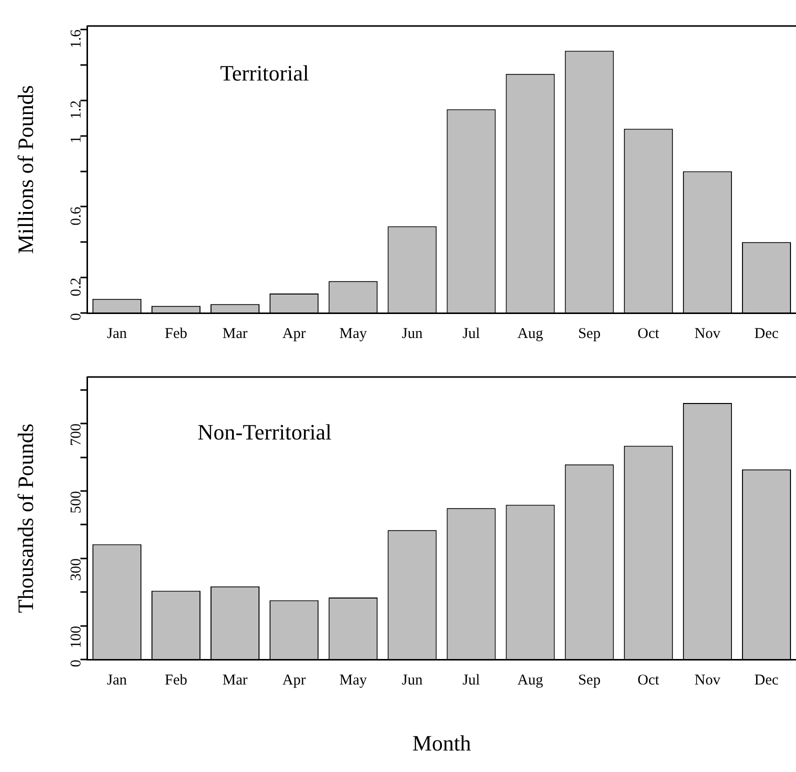 The width and height of the screenshot is (796, 772). What do you see at coordinates (76, 140) in the screenshot?
I see `y-tick-label: 1` at bounding box center [76, 140].